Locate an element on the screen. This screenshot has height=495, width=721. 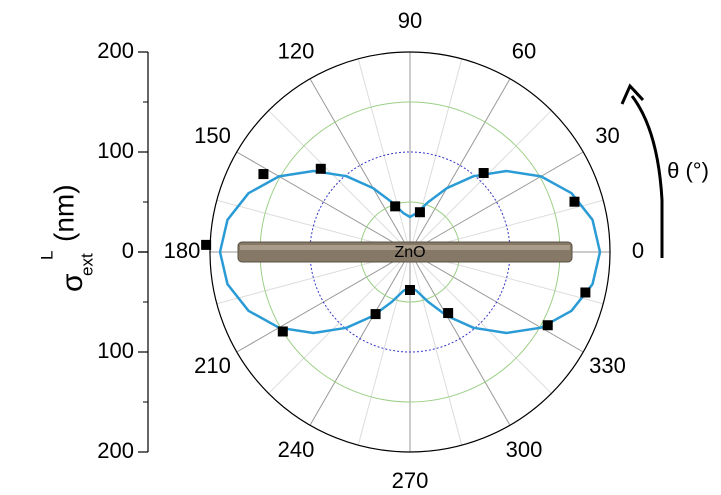
annotation: θ (°) is located at coordinates (688, 170).